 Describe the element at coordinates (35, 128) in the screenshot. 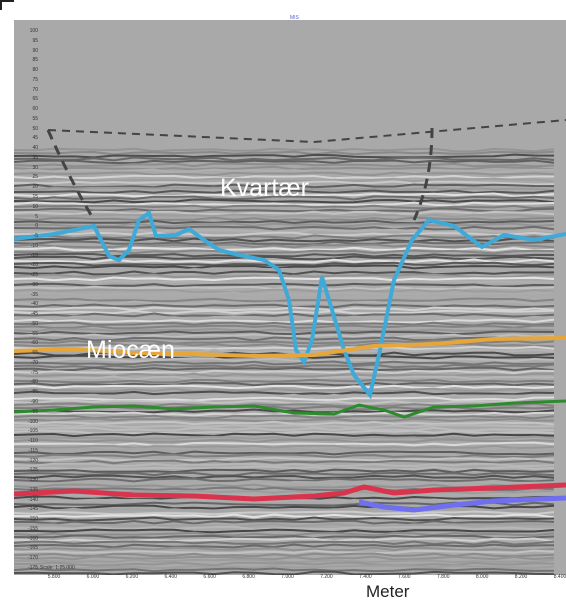

I see `y-tick-label: 50` at that location.